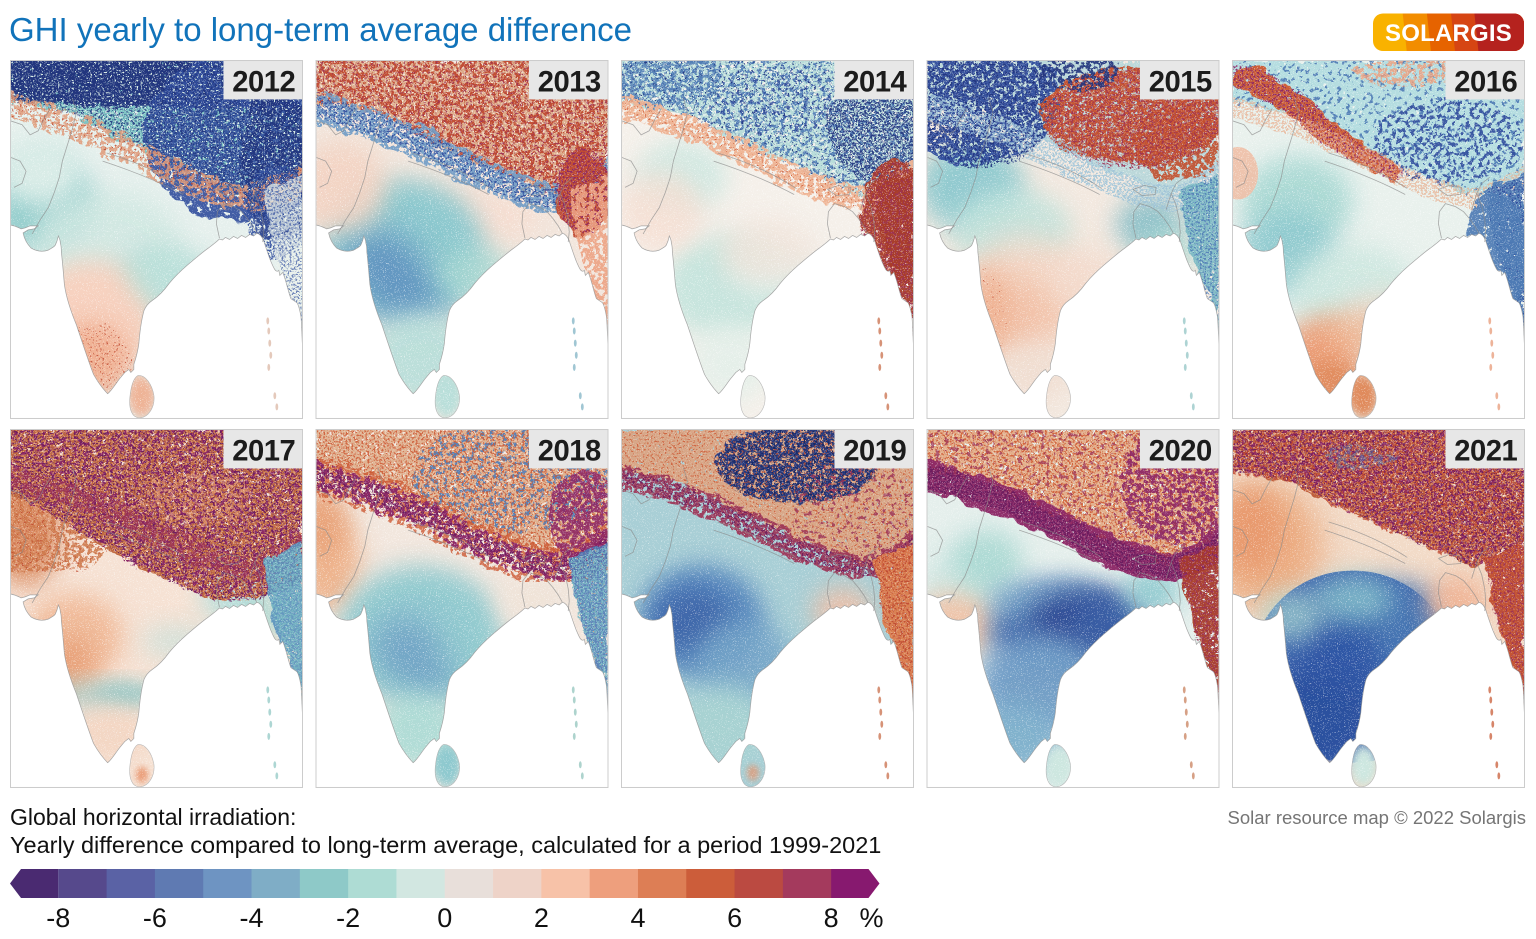  I want to click on svg-text: SOLARGIS, so click(1448, 33).